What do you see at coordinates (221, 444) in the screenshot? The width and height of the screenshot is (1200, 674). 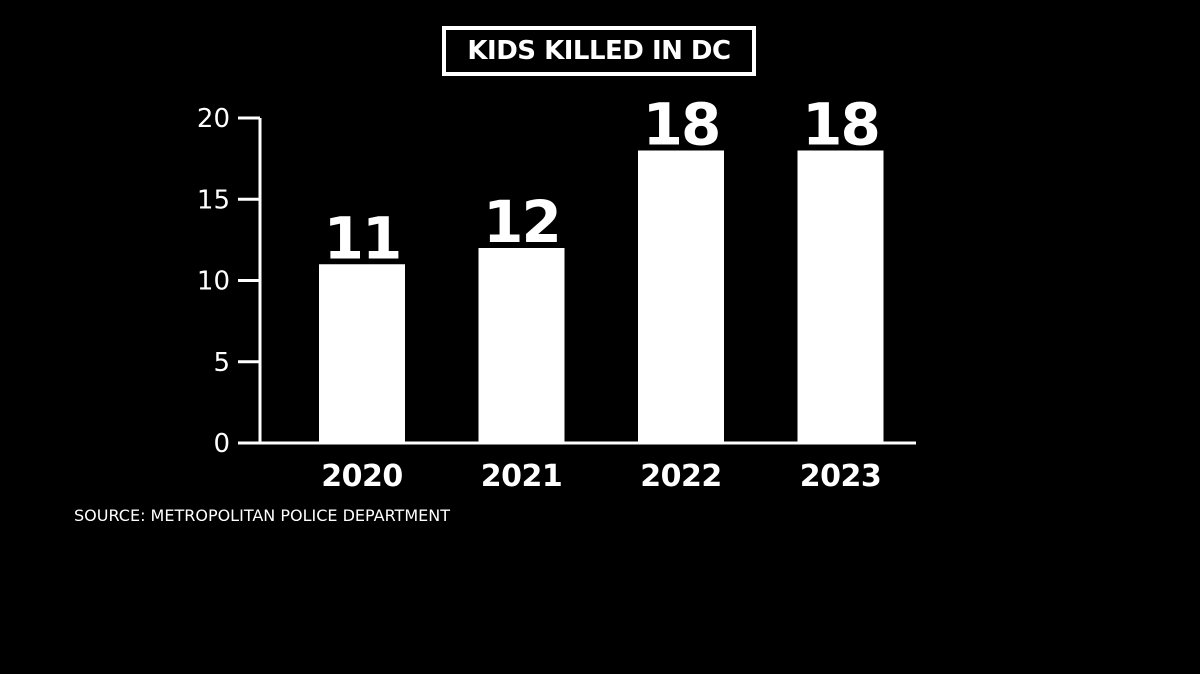 I see `y-tick-label: 0` at bounding box center [221, 444].